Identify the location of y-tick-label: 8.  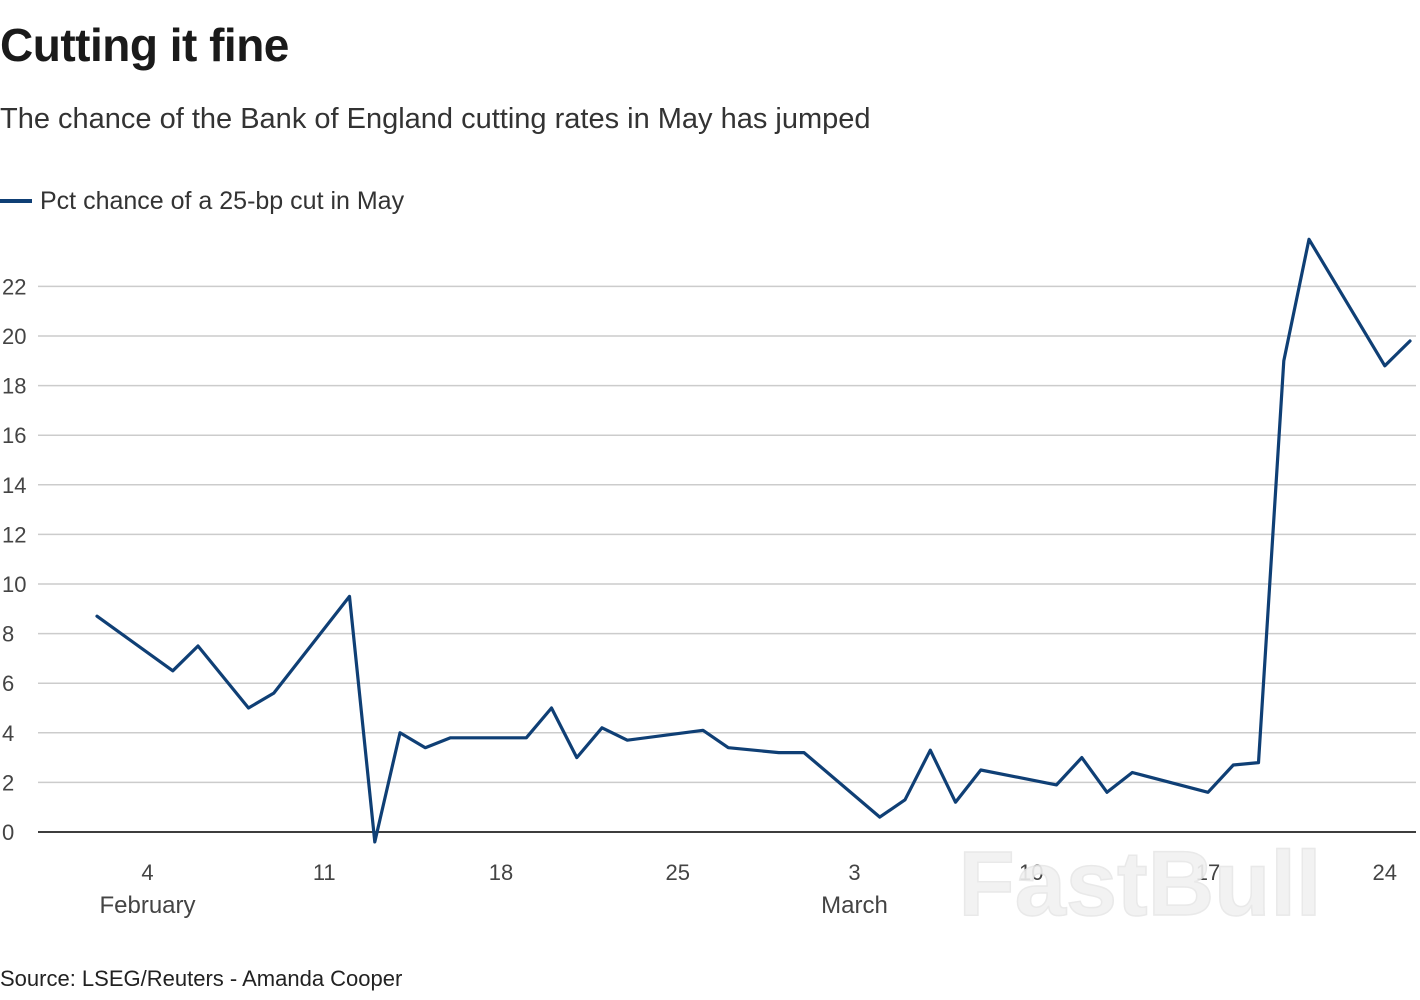
(8, 634).